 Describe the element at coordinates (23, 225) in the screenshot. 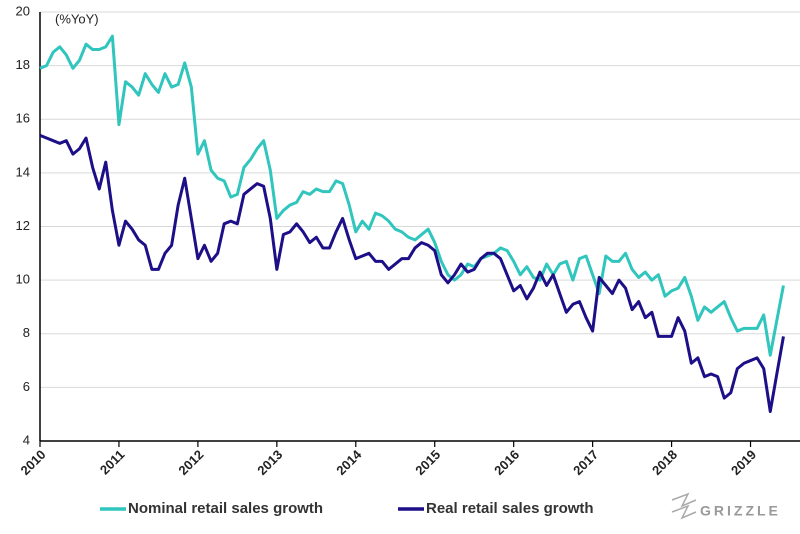

I see `y-tick-label: 12` at that location.